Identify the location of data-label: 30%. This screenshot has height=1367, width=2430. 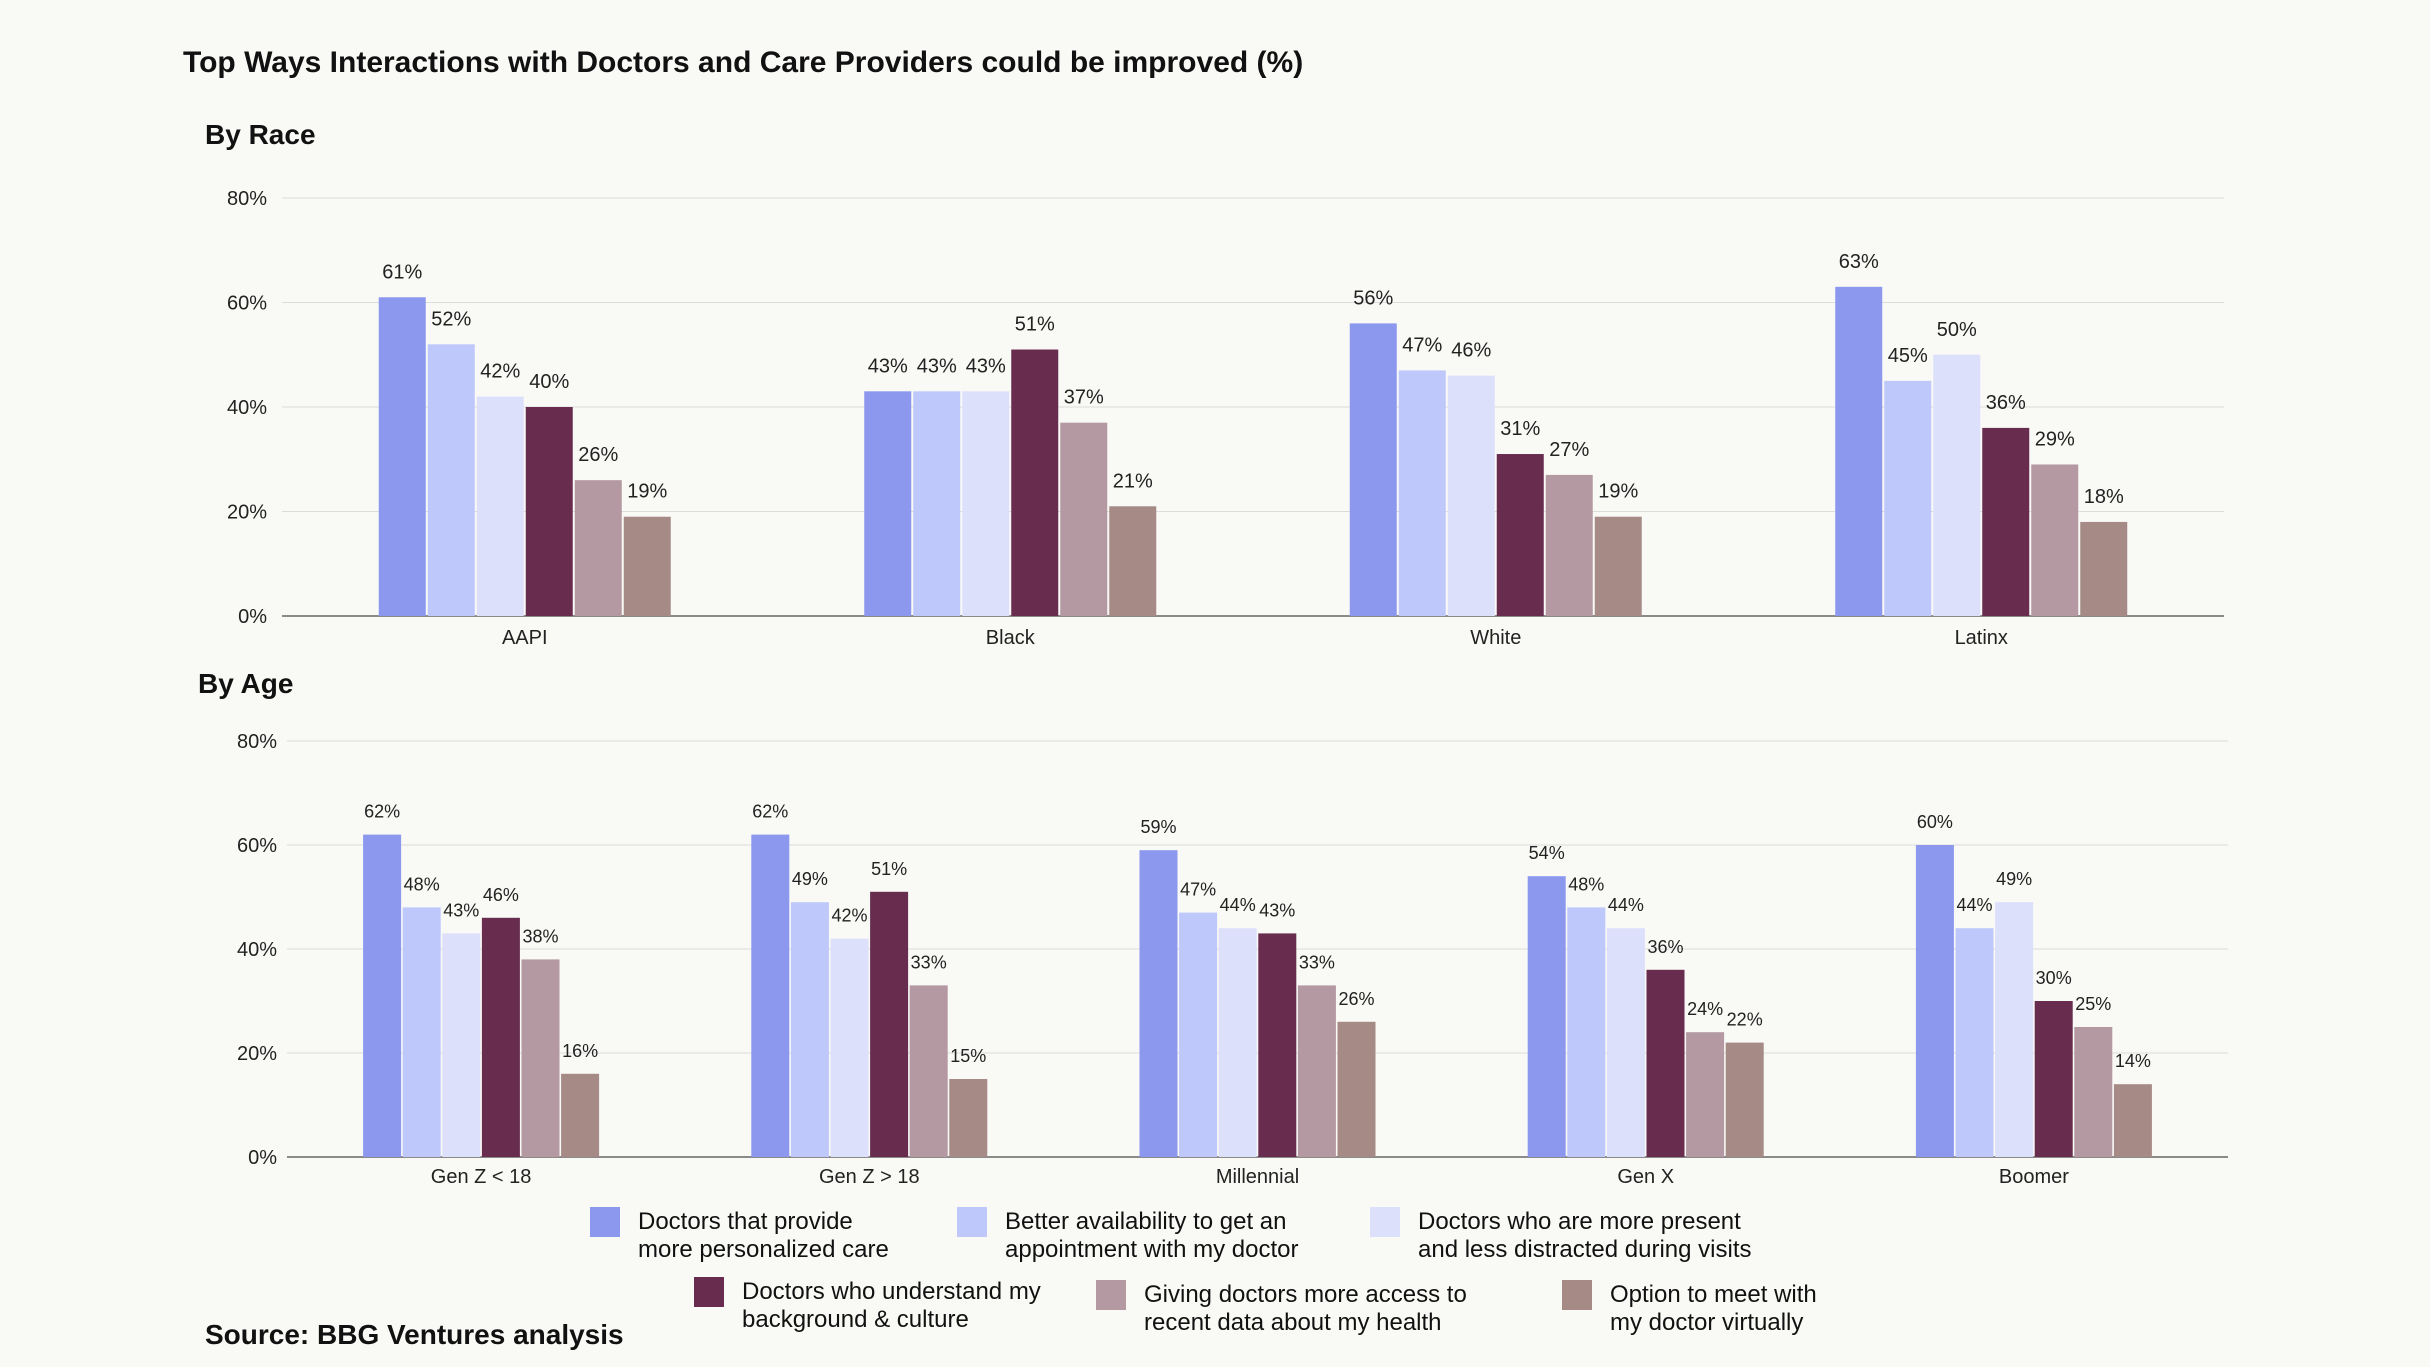
(2054, 978).